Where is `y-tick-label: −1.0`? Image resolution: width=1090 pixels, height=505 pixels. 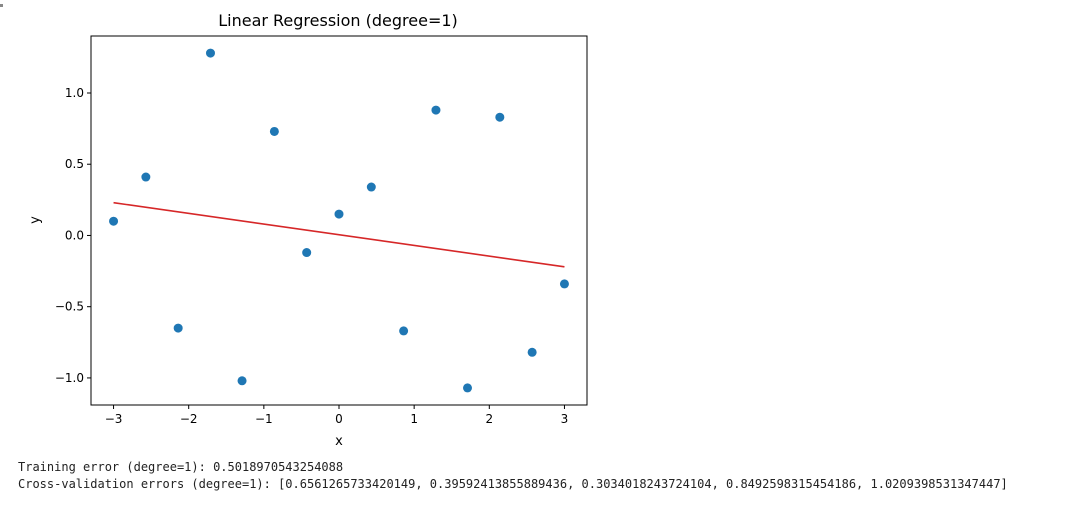
y-tick-label: −1.0 is located at coordinates (69, 378).